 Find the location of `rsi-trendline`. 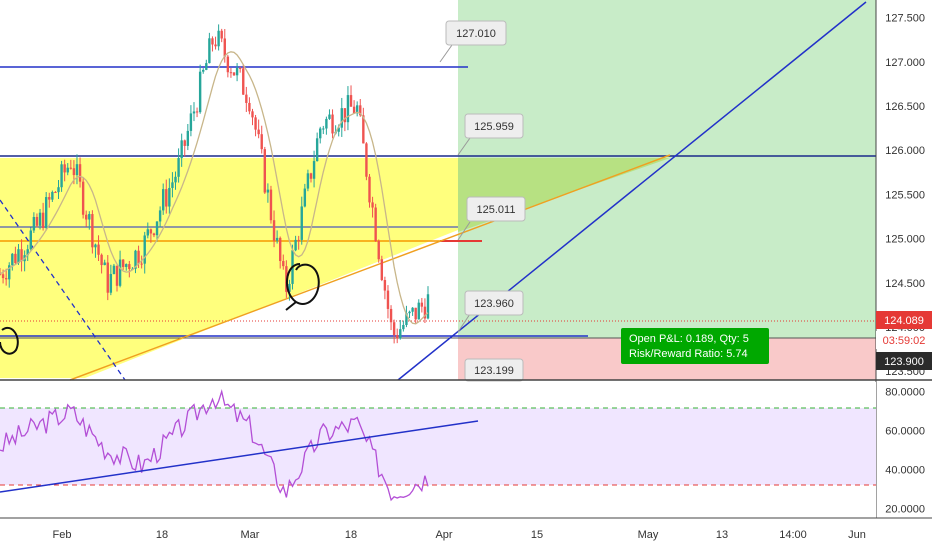

rsi-trendline is located at coordinates (239, 456).